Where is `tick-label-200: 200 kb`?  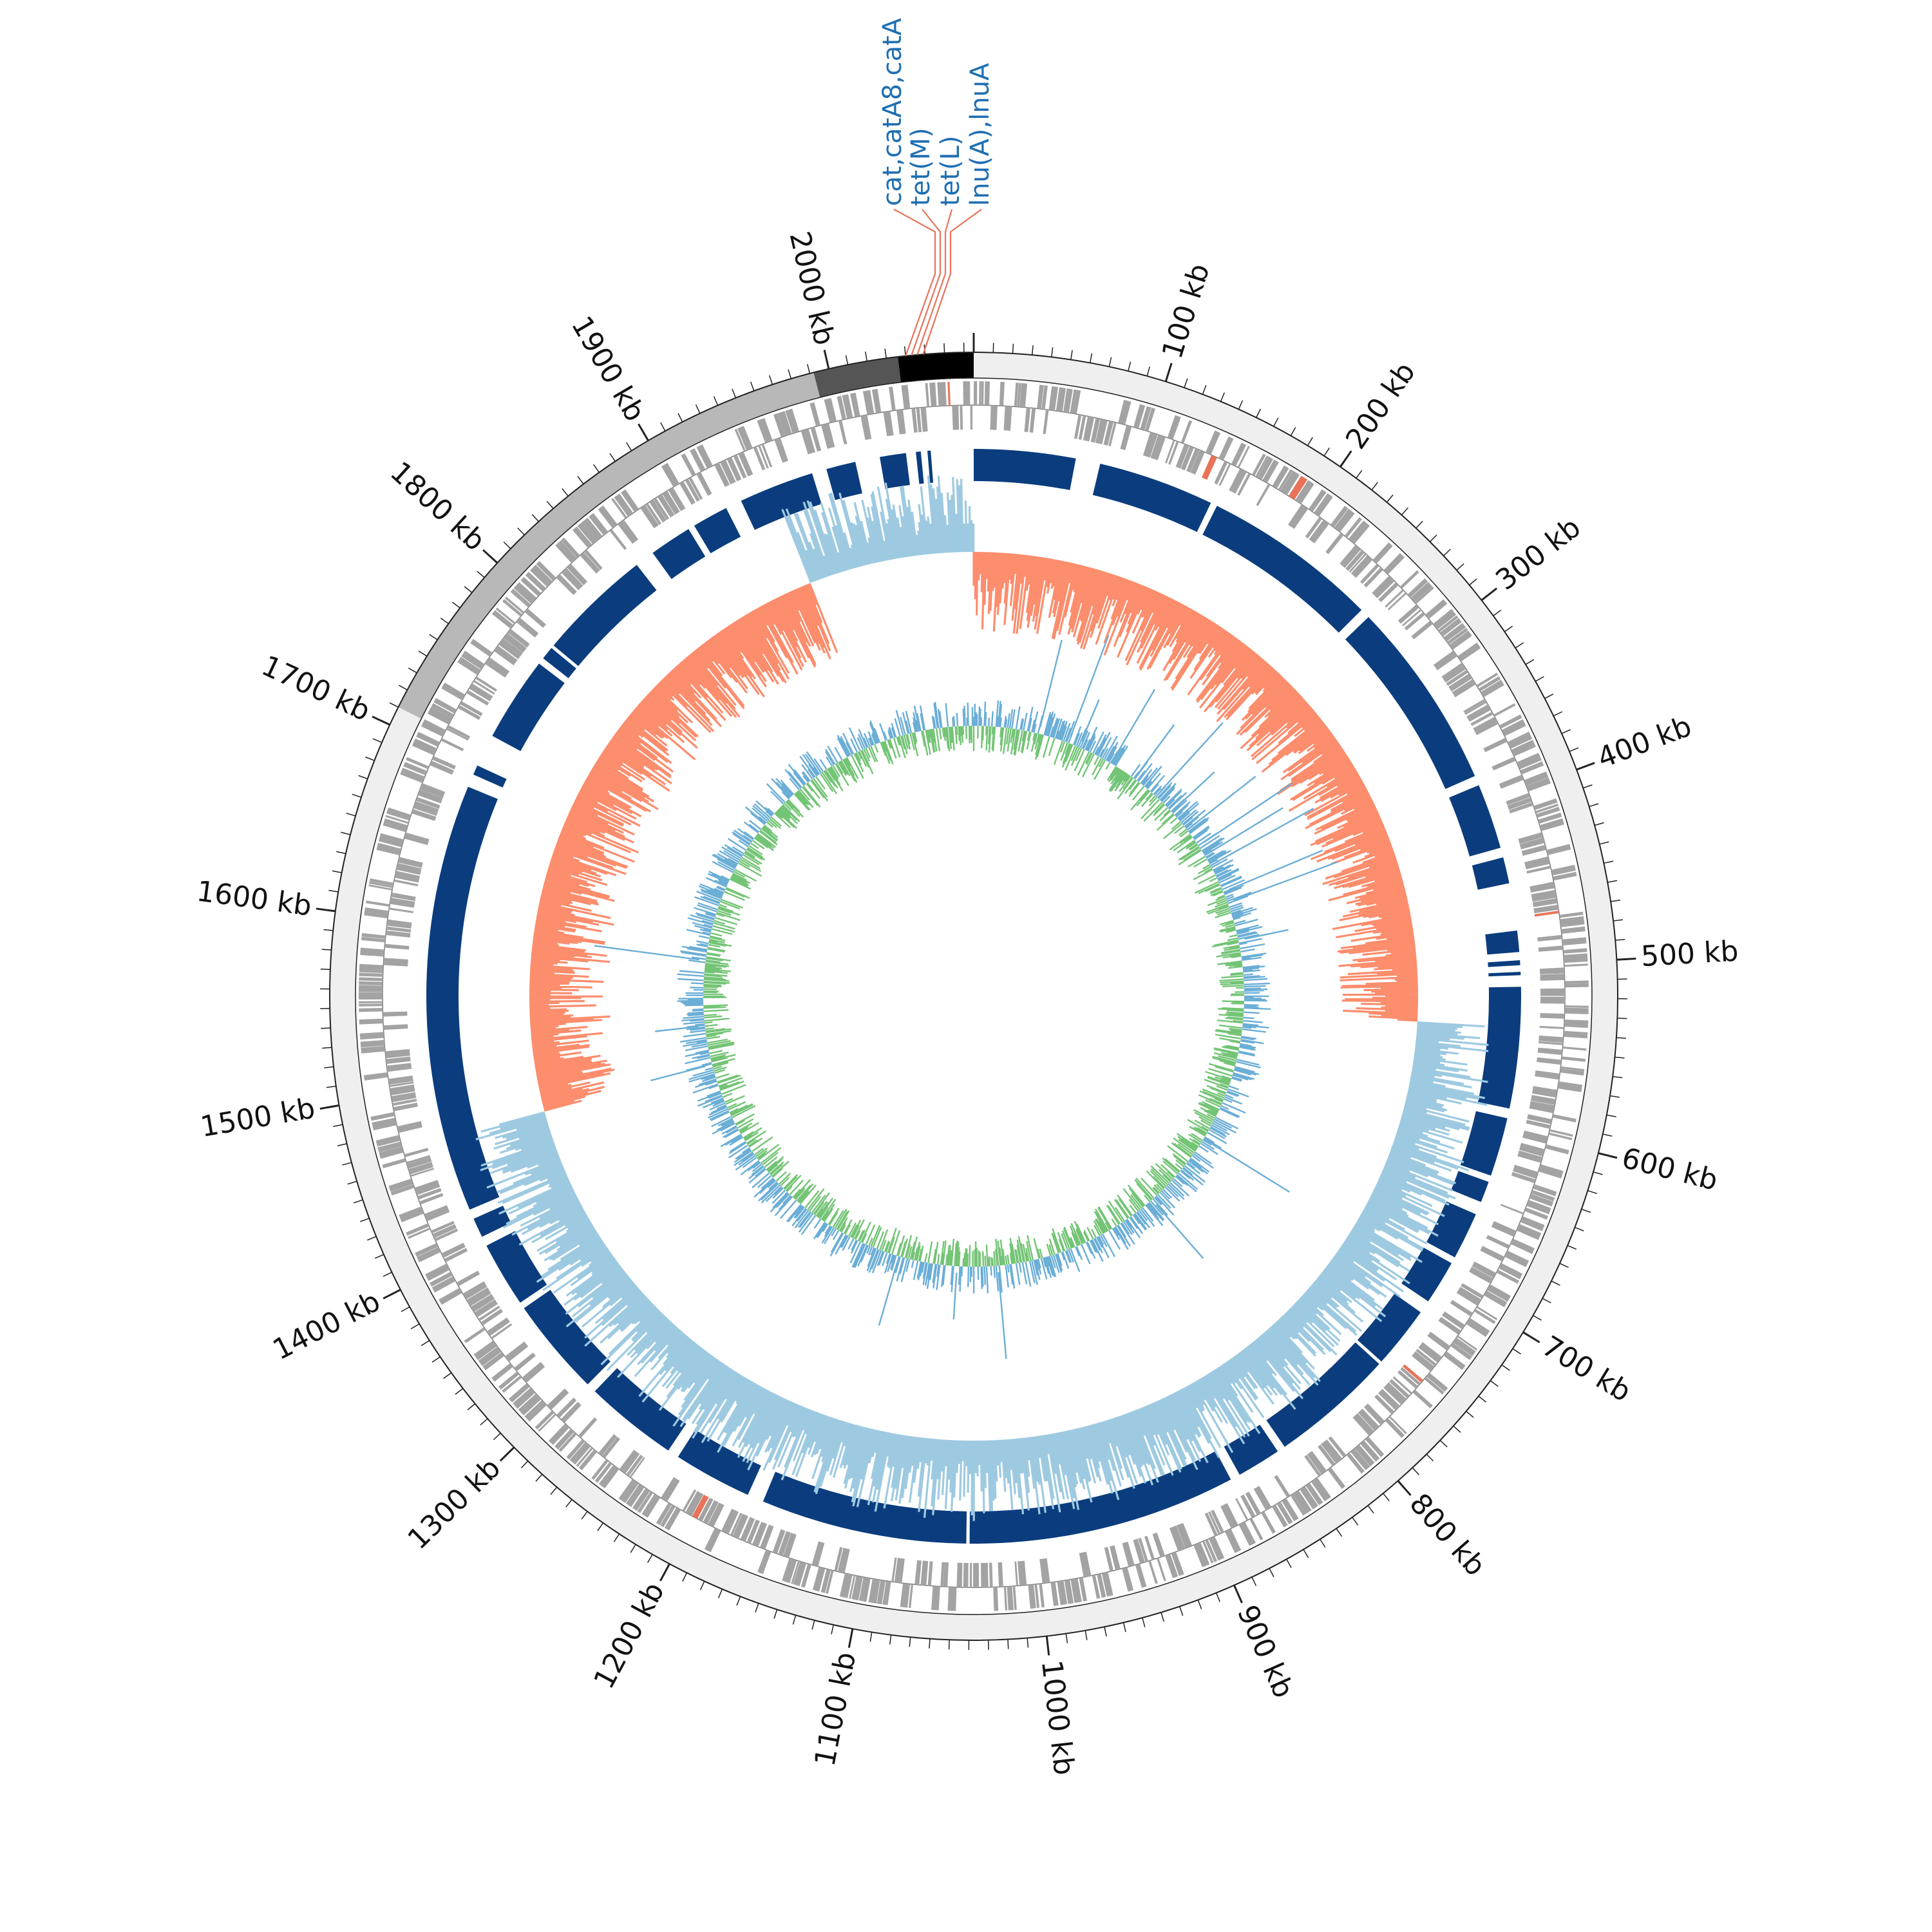 tick-label-200: 200 kb is located at coordinates (1381, 405).